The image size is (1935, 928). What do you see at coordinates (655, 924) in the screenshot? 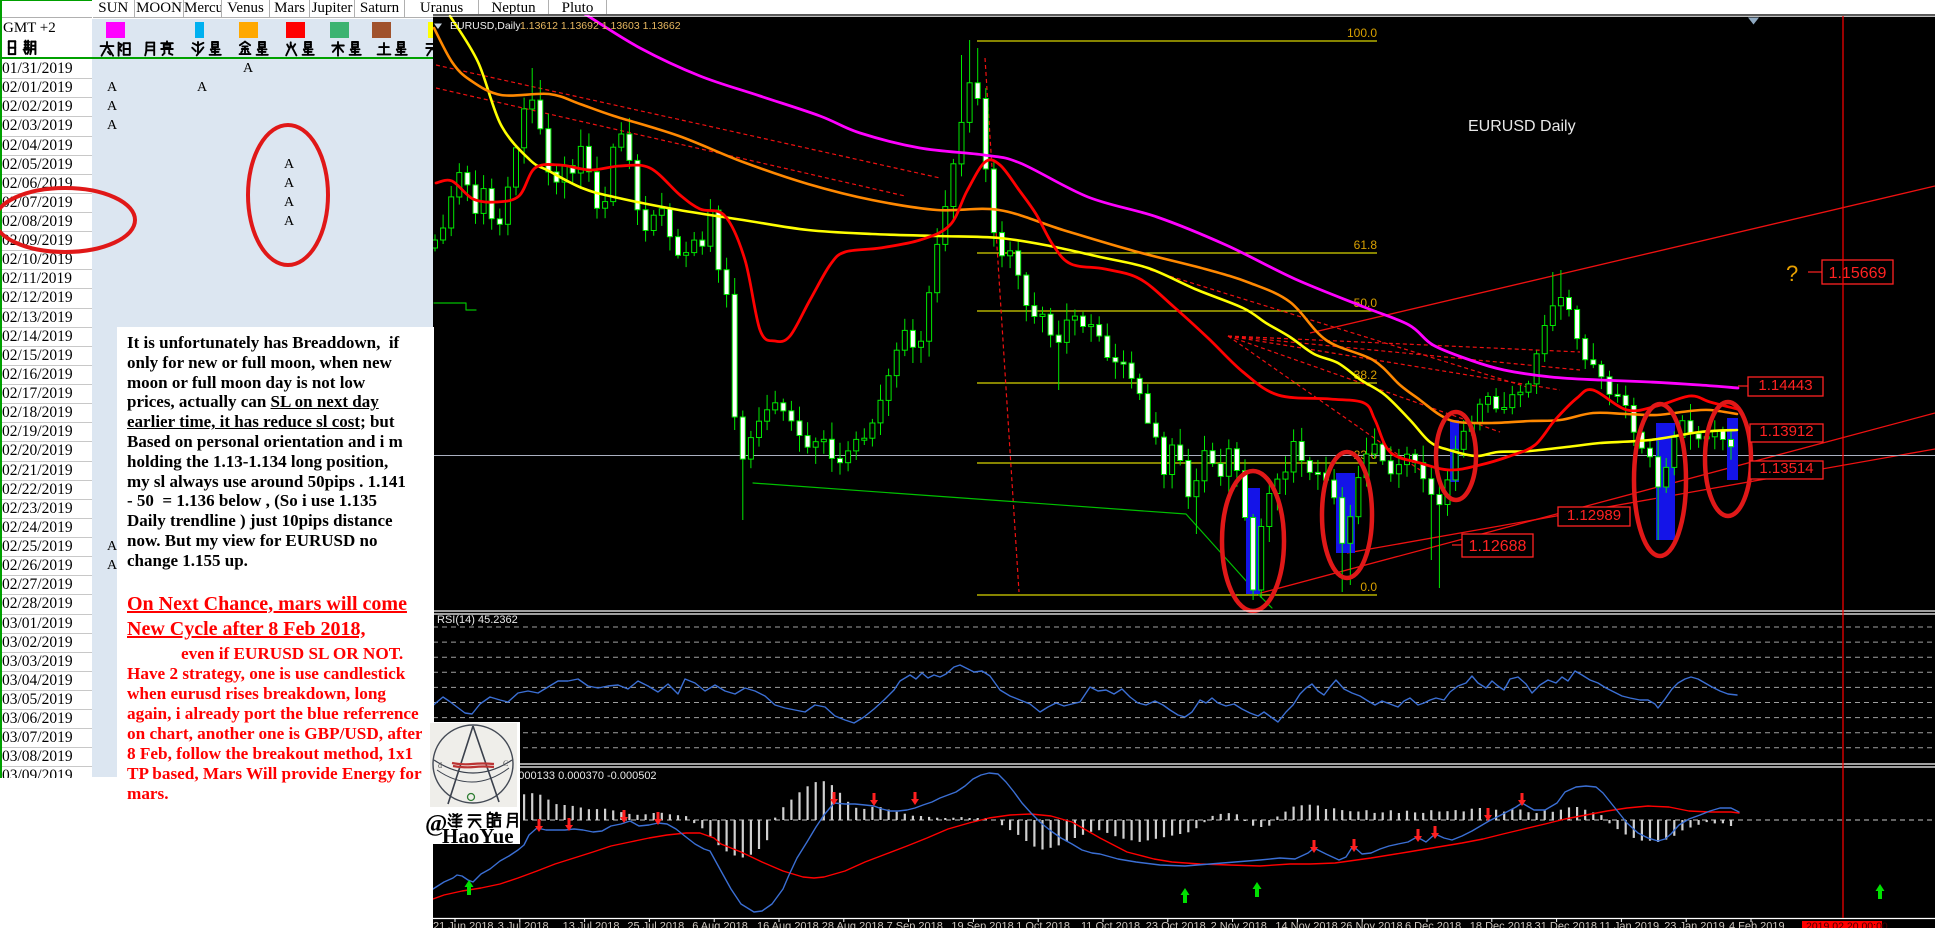
I see `svg-text: 25 Jul 2018` at bounding box center [655, 924].